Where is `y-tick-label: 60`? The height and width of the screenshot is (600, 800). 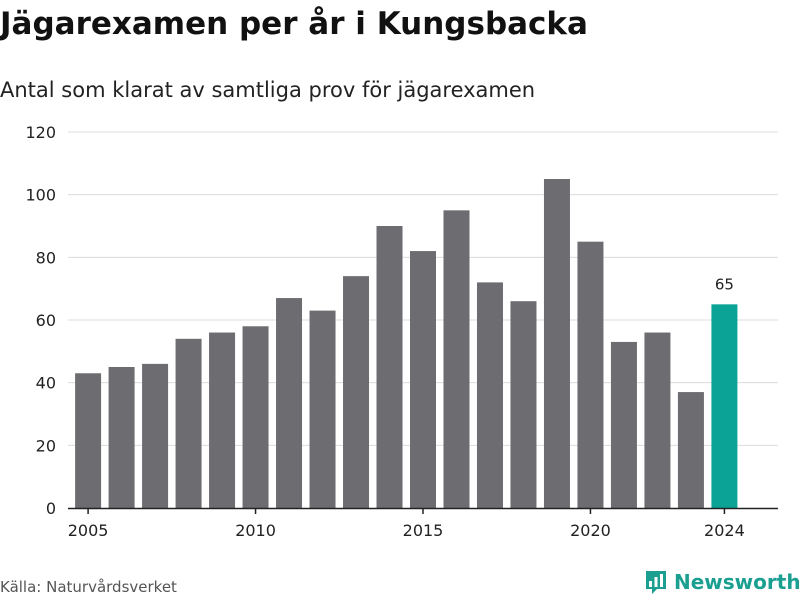 y-tick-label: 60 is located at coordinates (46, 320).